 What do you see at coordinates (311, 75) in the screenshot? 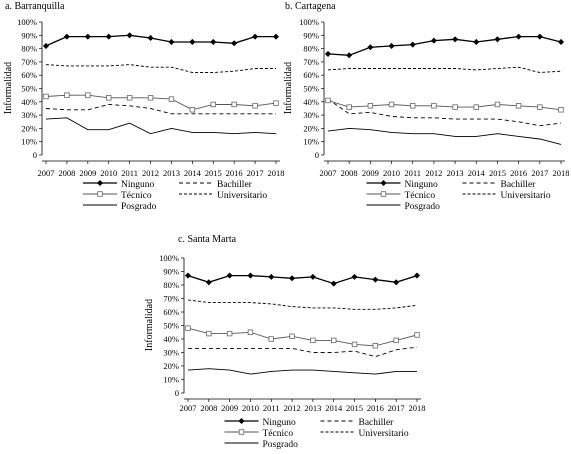
I see `y-tick-label: 60%` at bounding box center [311, 75].